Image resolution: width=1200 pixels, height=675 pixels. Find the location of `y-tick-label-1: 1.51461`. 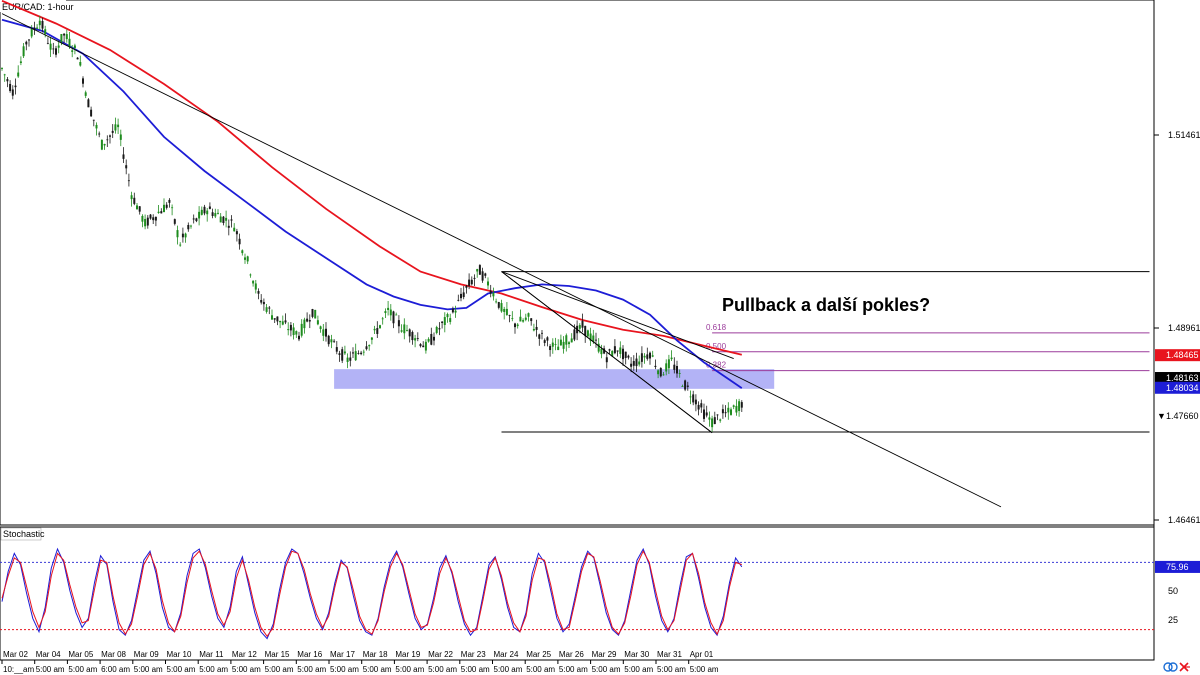

y-tick-label-1: 1.51461 is located at coordinates (1184, 135).